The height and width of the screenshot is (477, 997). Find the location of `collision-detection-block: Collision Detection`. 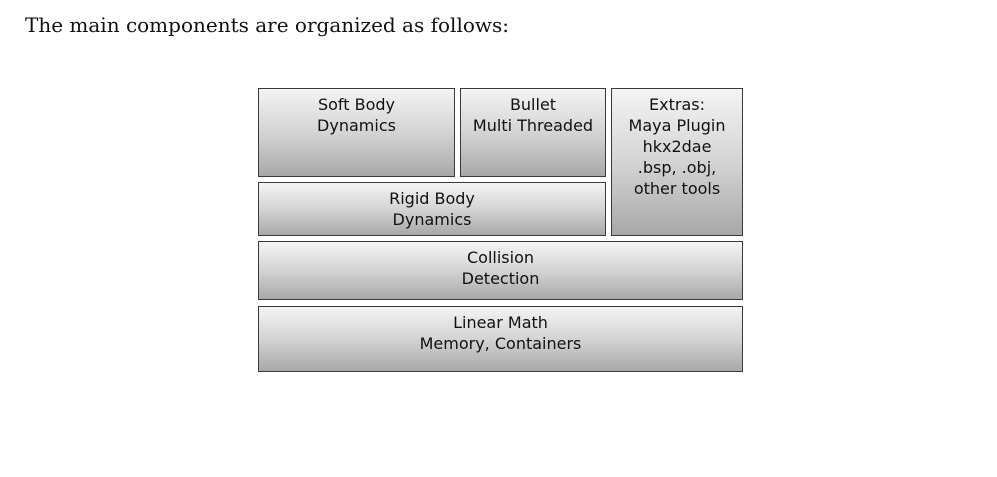

collision-detection-block: Collision Detection is located at coordinates (500, 270).